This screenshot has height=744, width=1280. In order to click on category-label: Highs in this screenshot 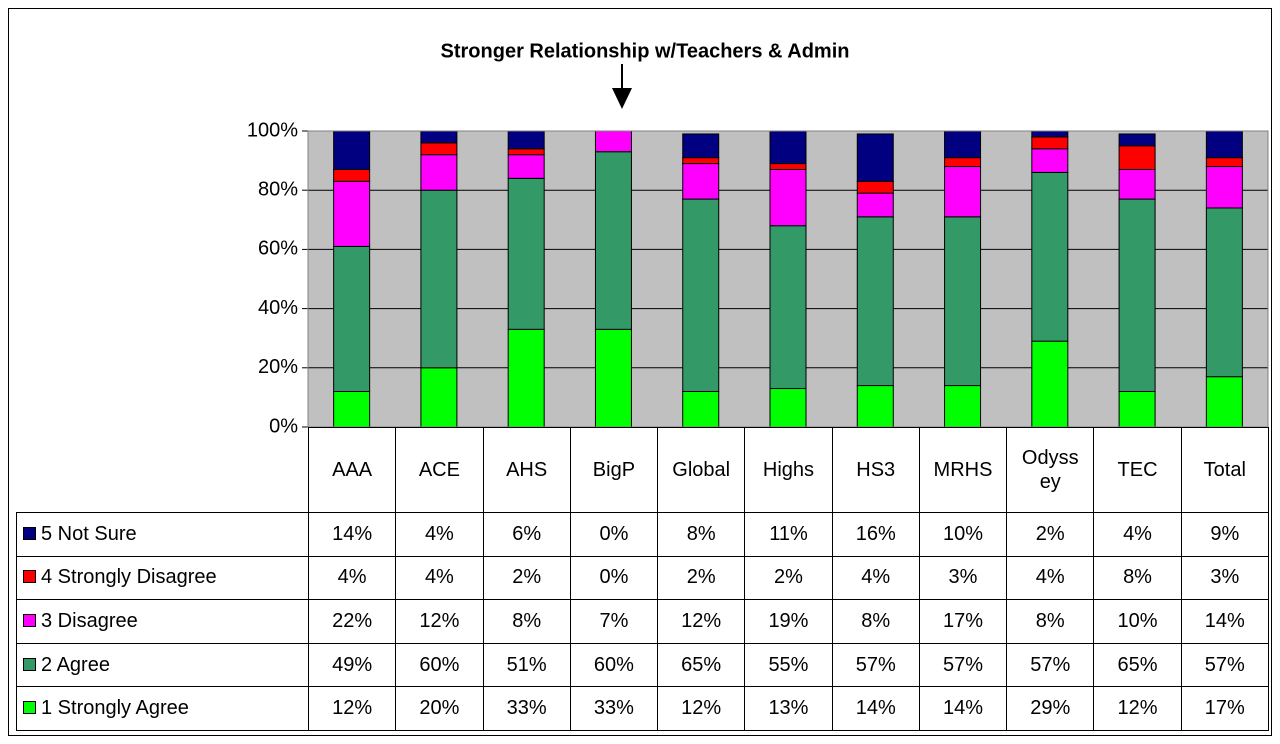, I will do `click(788, 470)`.